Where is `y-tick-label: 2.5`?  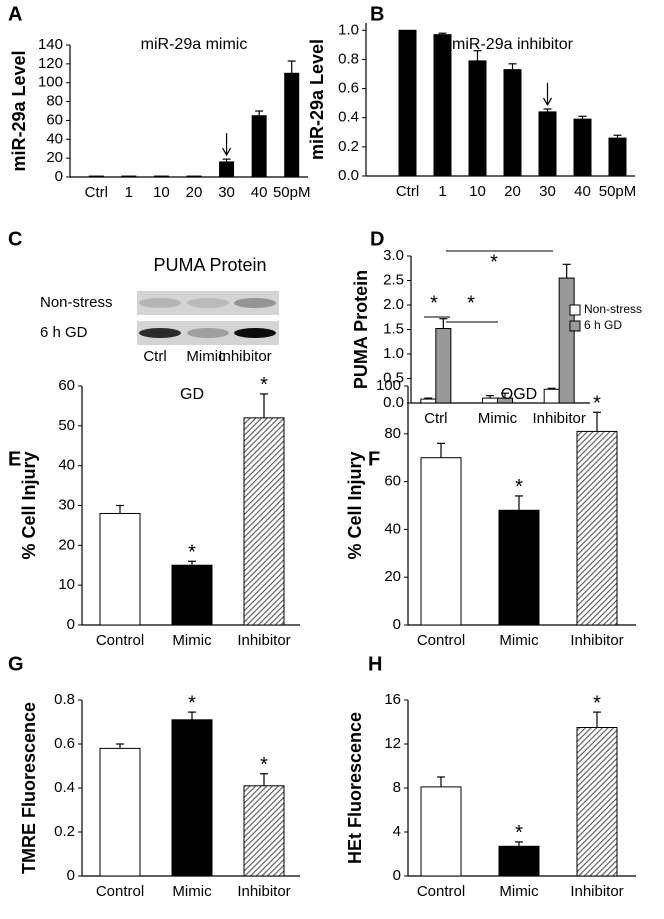
y-tick-label: 2.5 is located at coordinates (393, 279).